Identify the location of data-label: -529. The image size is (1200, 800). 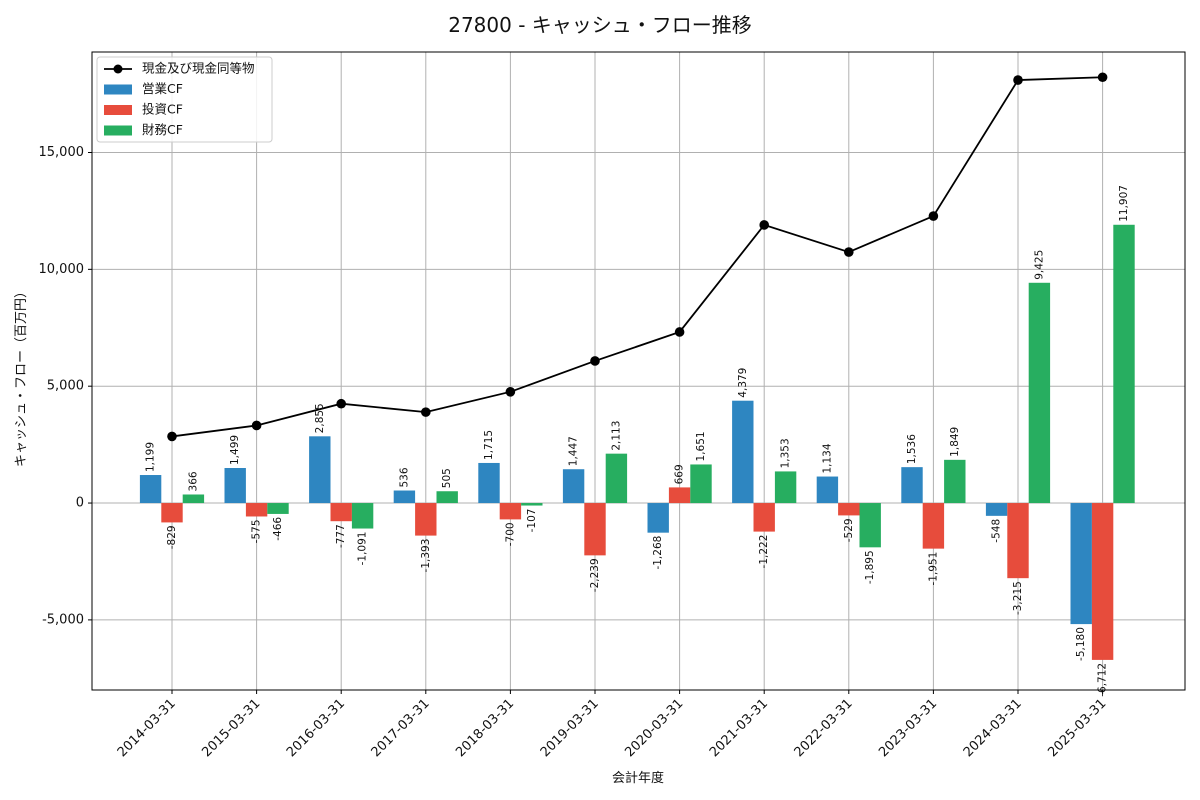
(849, 530).